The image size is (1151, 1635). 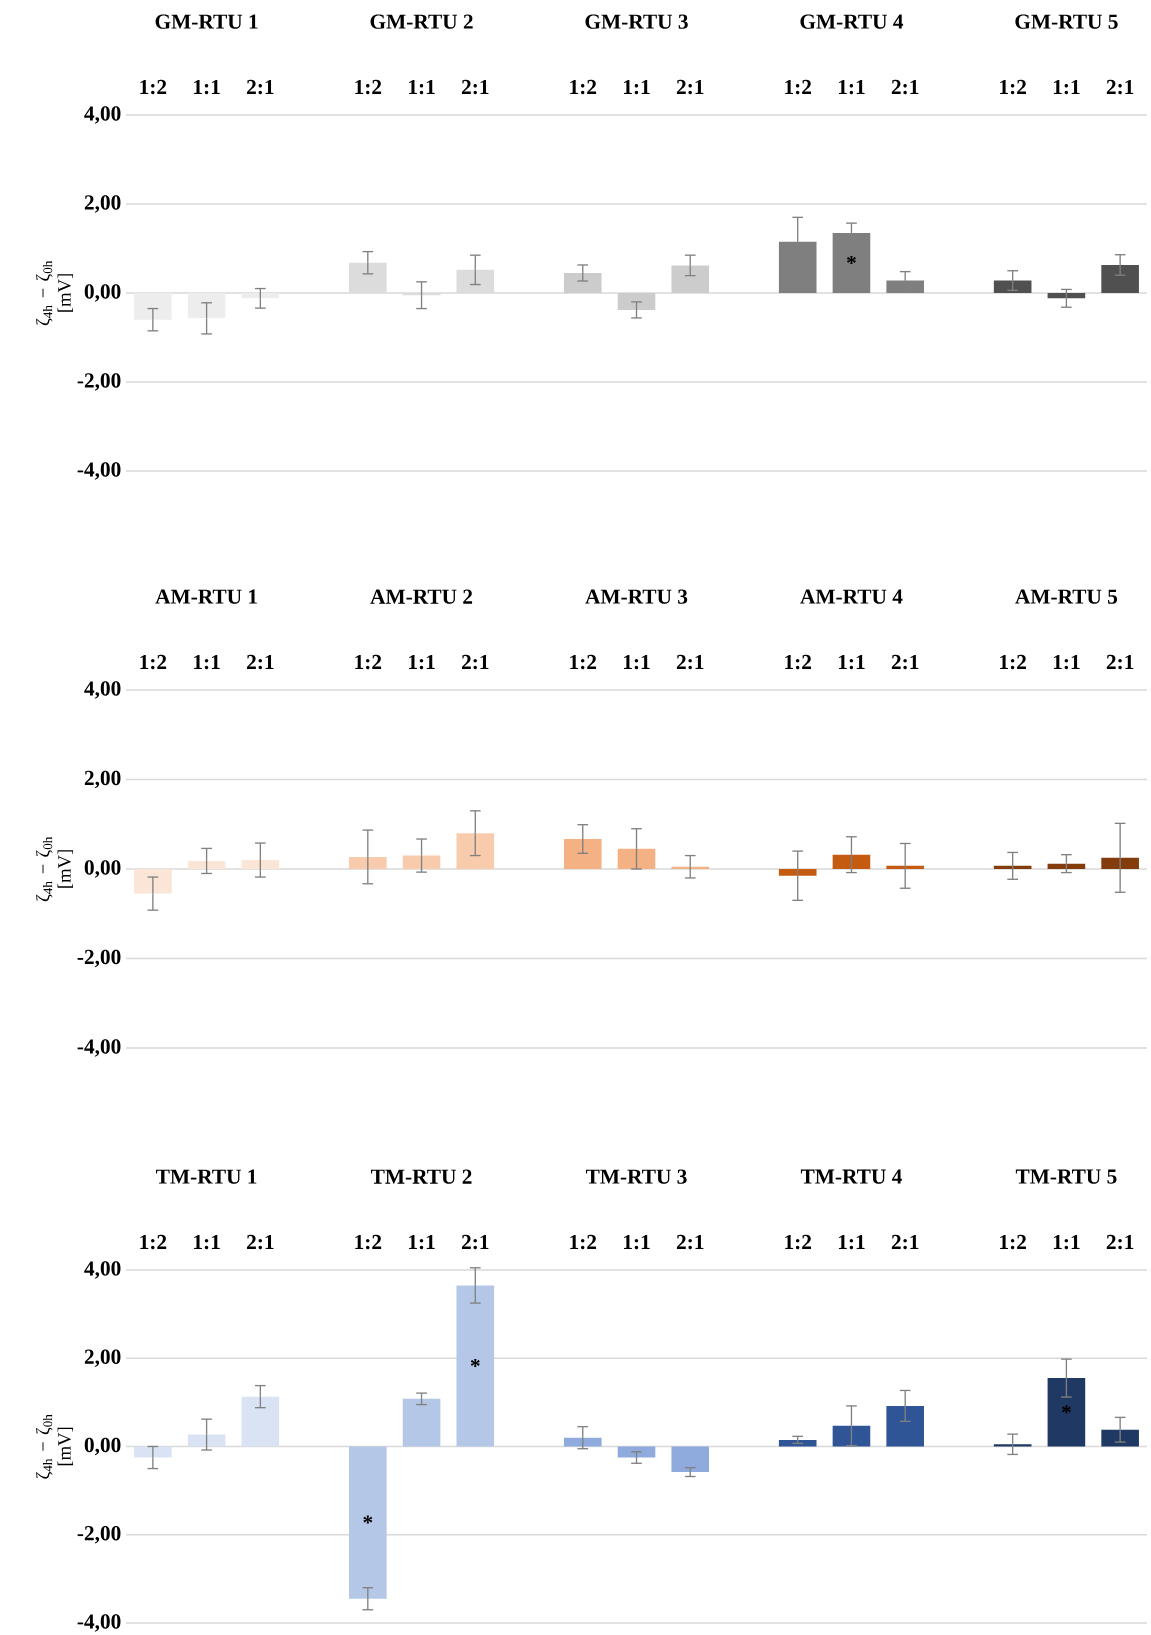 I want to click on text: AM-RTU 3, so click(x=636, y=596).